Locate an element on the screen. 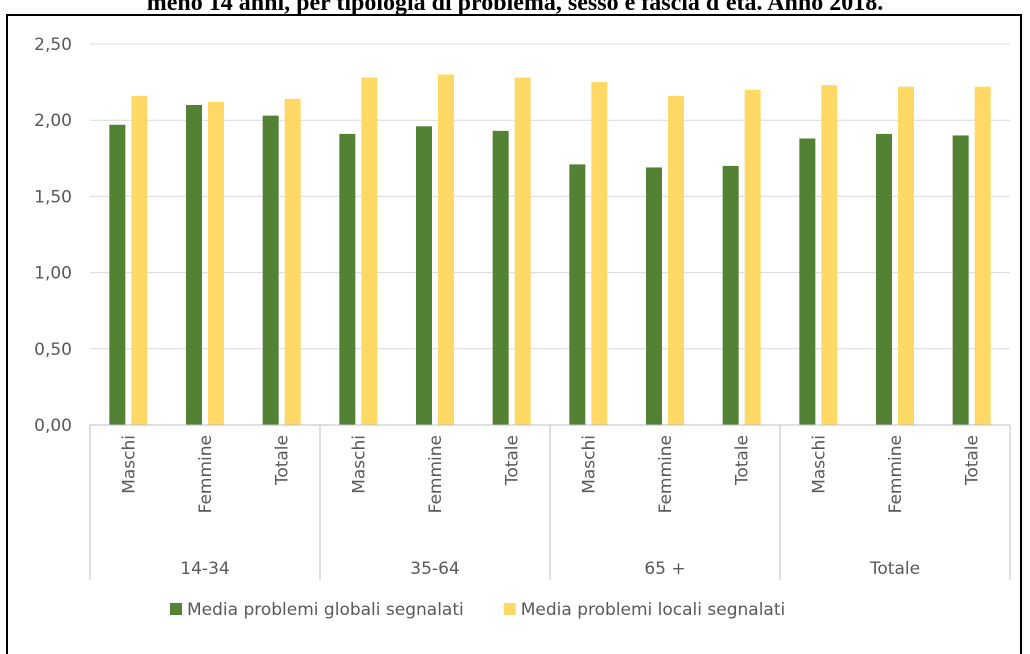 This screenshot has height=654, width=1030. y-tick-label: 2,00 is located at coordinates (53, 121).